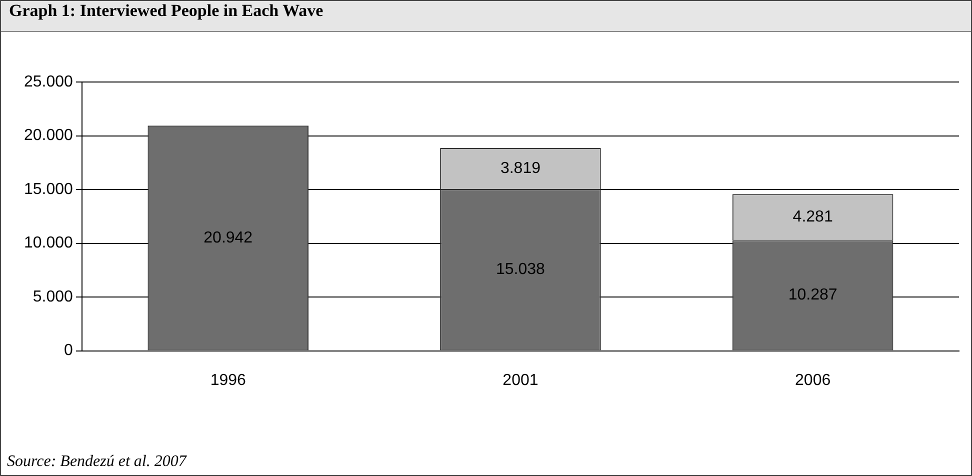 Image resolution: width=972 pixels, height=476 pixels. What do you see at coordinates (228, 237) in the screenshot?
I see `data-label: 20.942` at bounding box center [228, 237].